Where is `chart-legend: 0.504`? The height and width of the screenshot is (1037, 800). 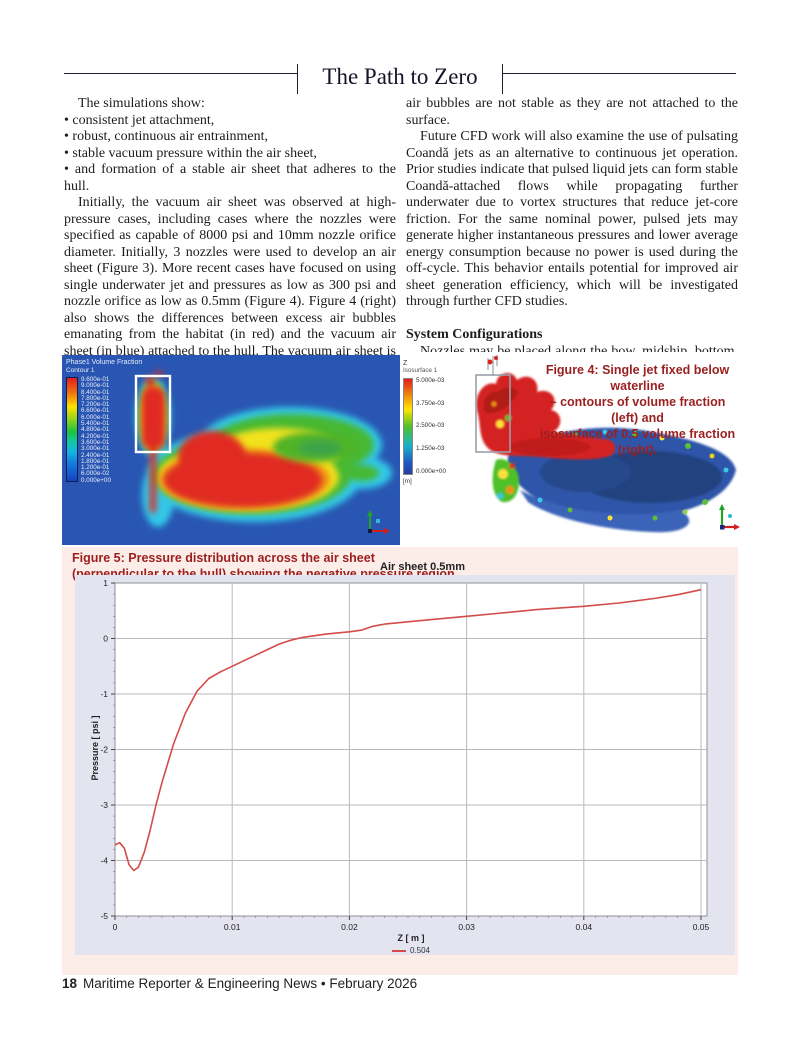 chart-legend: 0.504 is located at coordinates (411, 950).